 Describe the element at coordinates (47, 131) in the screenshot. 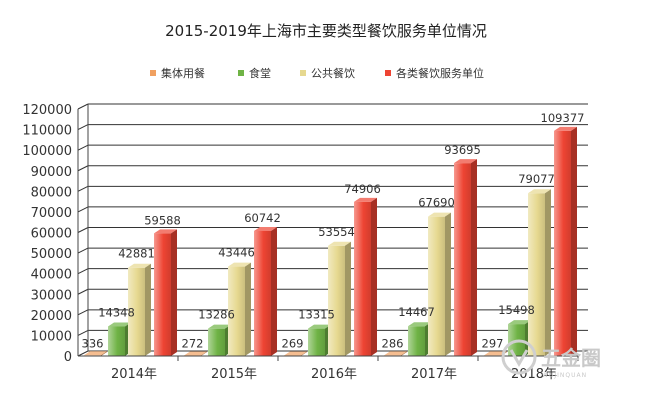

I see `y-tick-label: 110000` at that location.